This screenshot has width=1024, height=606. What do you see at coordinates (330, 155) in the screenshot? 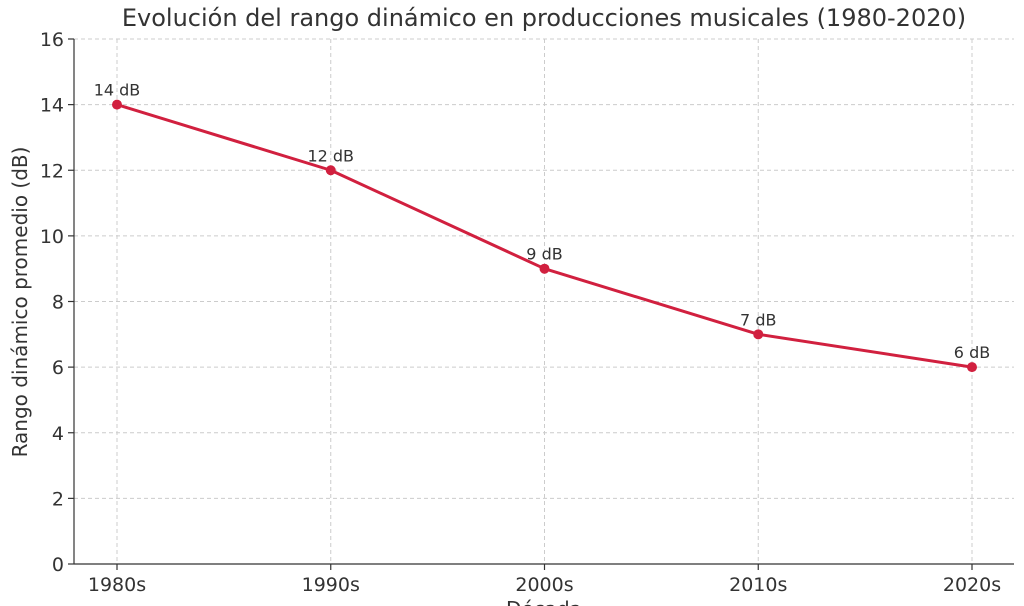
I see `data-label: 12 dB` at bounding box center [330, 155].